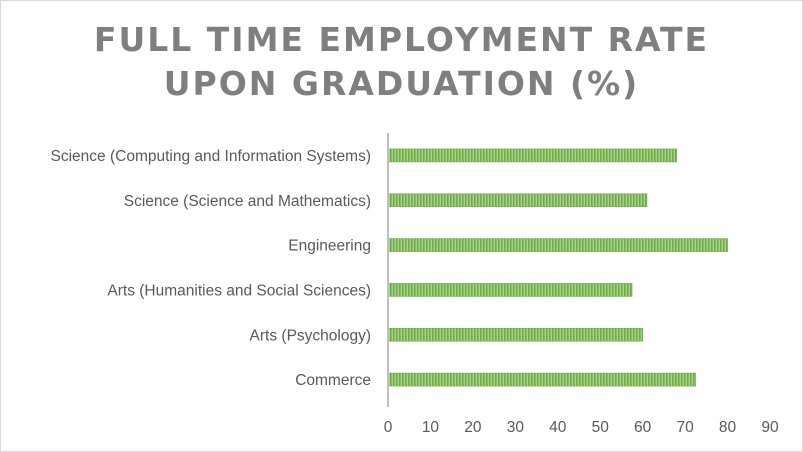 This screenshot has height=452, width=803. What do you see at coordinates (601, 427) in the screenshot?
I see `x-tick-label-5: 50` at bounding box center [601, 427].